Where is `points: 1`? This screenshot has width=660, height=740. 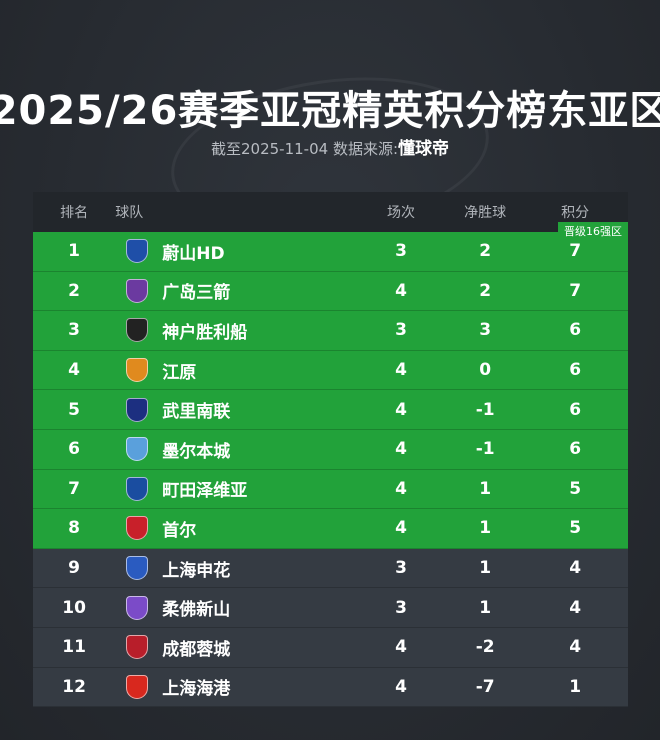
points: 1 is located at coordinates (575, 686).